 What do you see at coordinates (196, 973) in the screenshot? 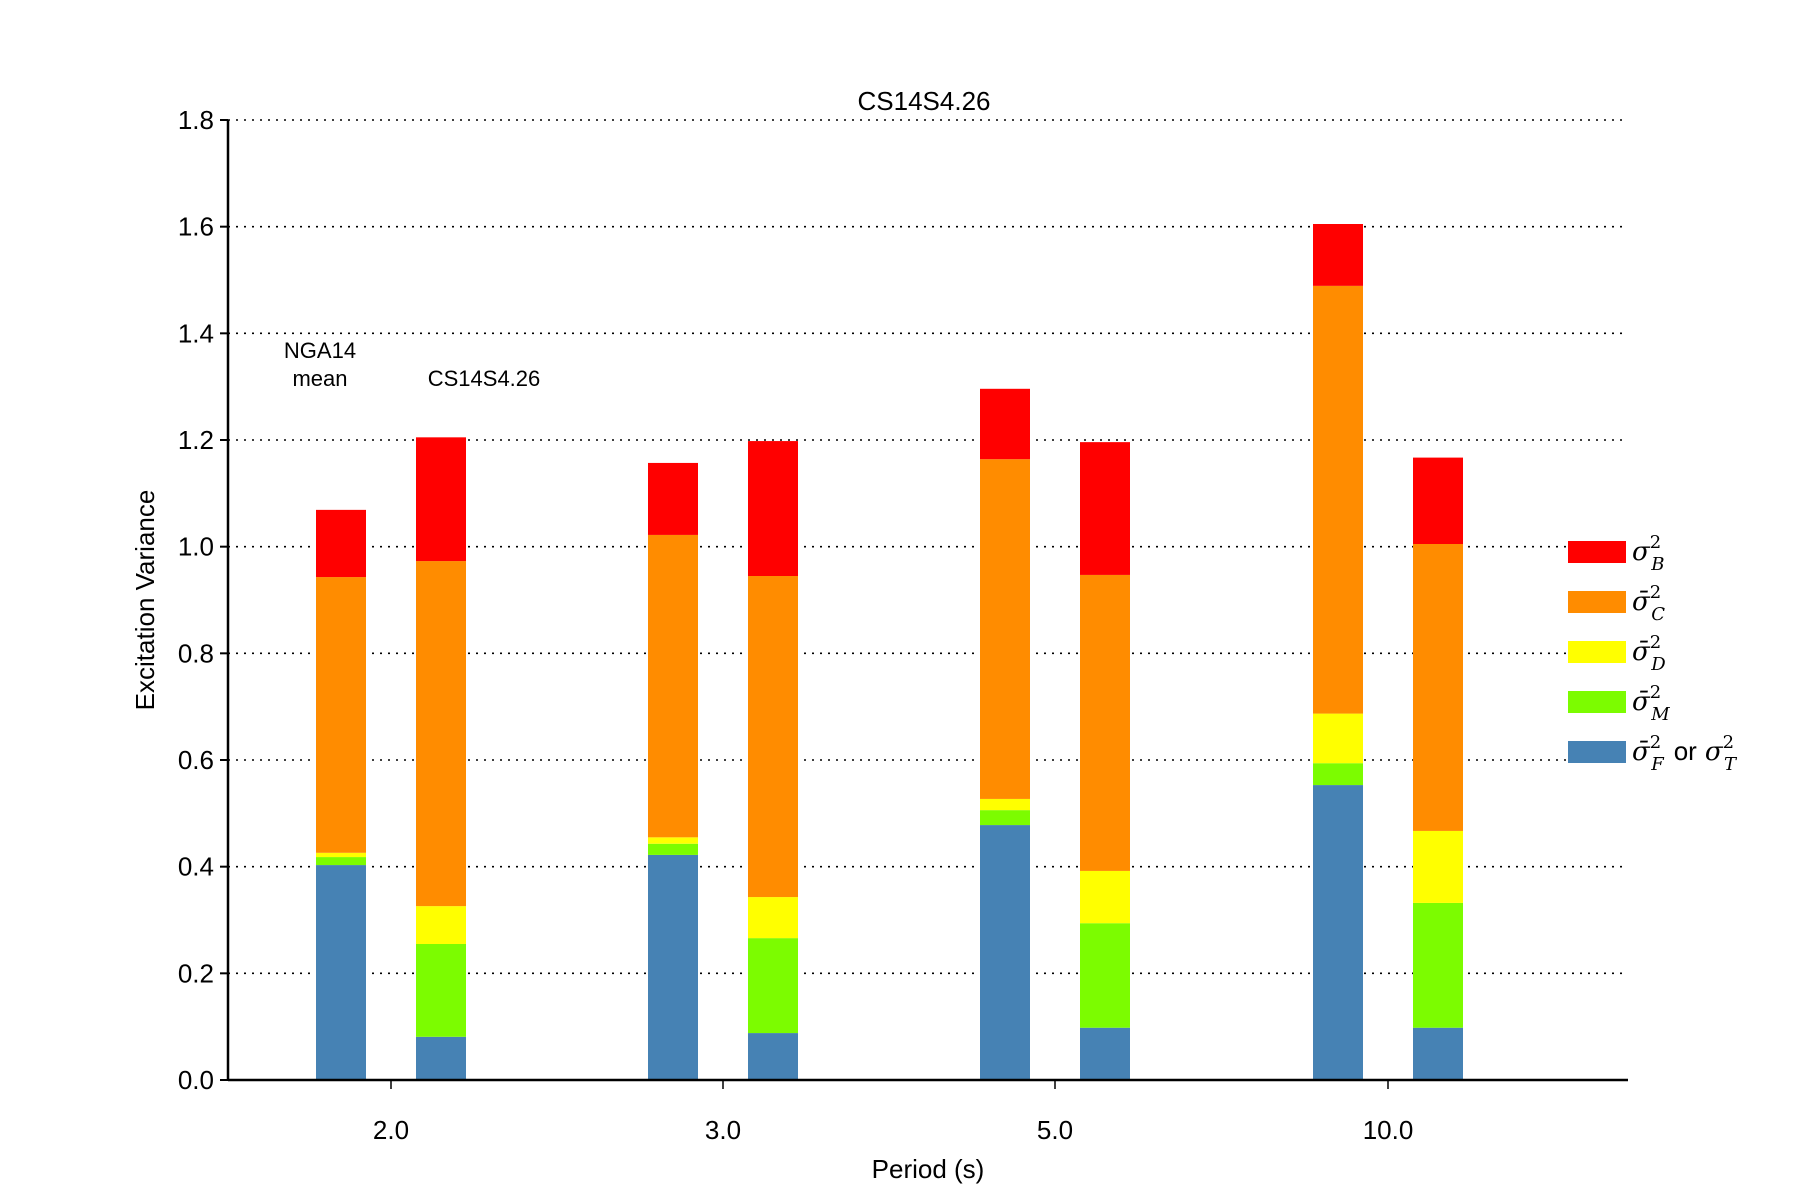
I see `y-tick-label: 0.2` at bounding box center [196, 973].